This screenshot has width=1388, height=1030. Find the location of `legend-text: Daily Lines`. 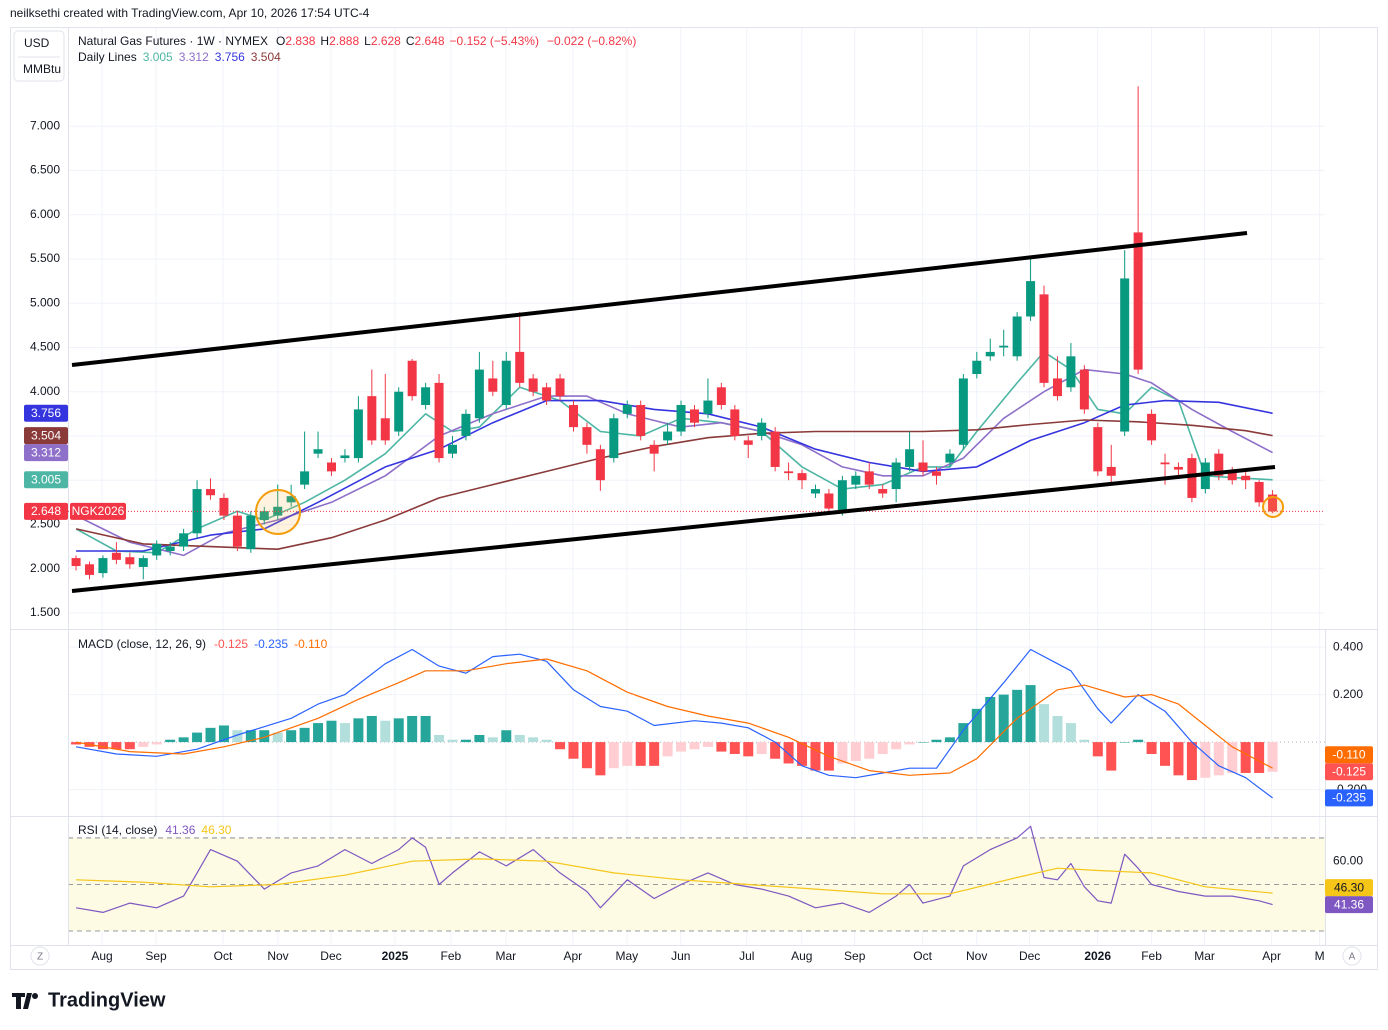

legend-text: Daily Lines is located at coordinates (107, 57).